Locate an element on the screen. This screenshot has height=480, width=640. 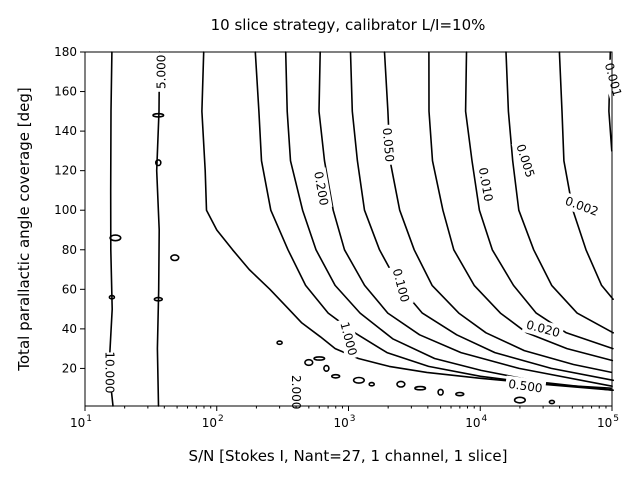
x-tick-exponent: 3 is located at coordinates (353, 419).